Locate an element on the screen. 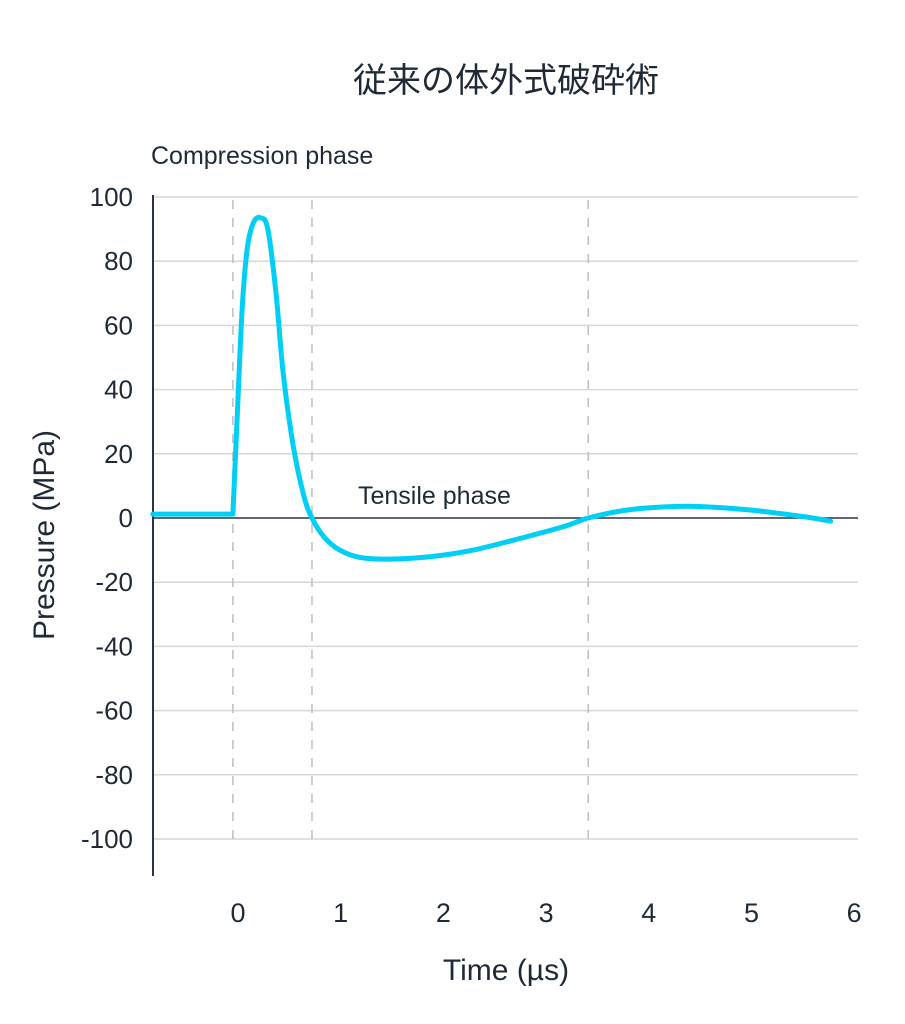  y-tick-label: -60 is located at coordinates (114, 711).